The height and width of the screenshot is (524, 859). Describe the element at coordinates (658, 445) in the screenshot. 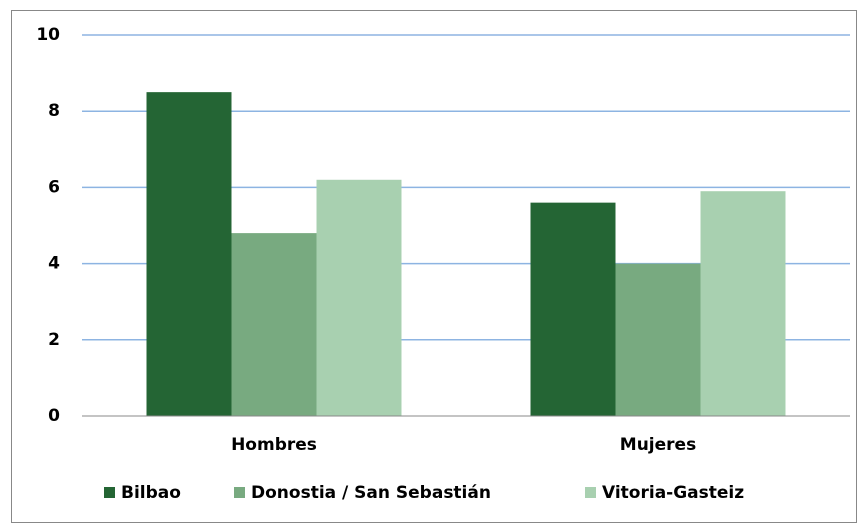

I see `x-tick-label: Mujeres` at that location.